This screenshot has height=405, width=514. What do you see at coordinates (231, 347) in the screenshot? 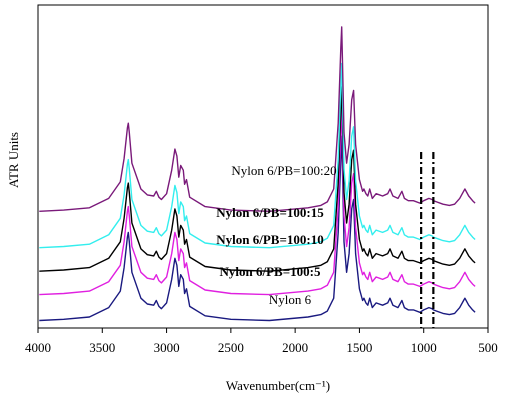
I see `x-tick-label-3: 2500` at bounding box center [231, 347].